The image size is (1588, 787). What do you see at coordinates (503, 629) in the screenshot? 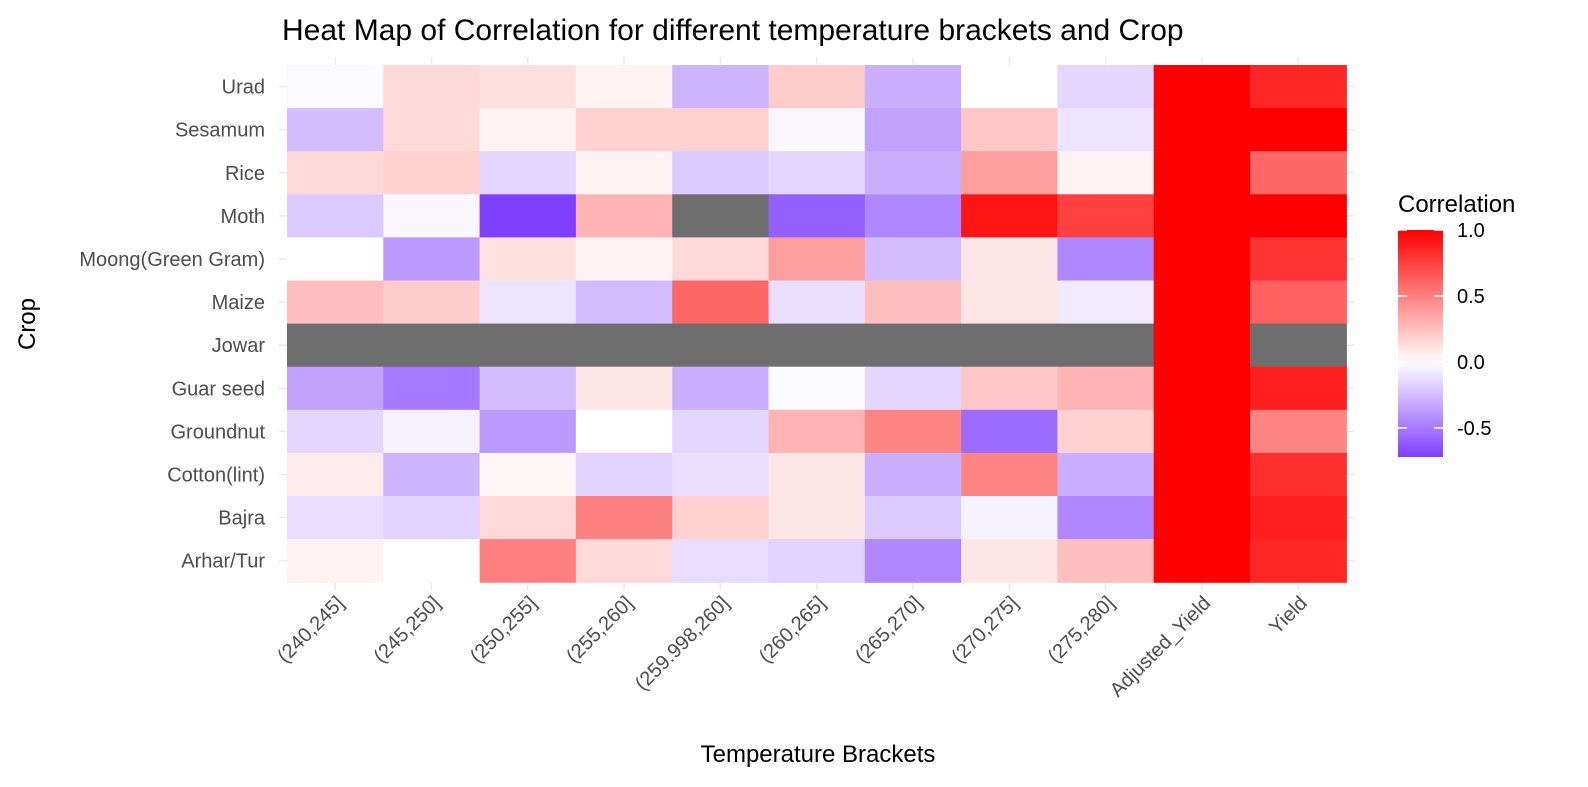
I see `x-tick-label: (250,255]` at bounding box center [503, 629].